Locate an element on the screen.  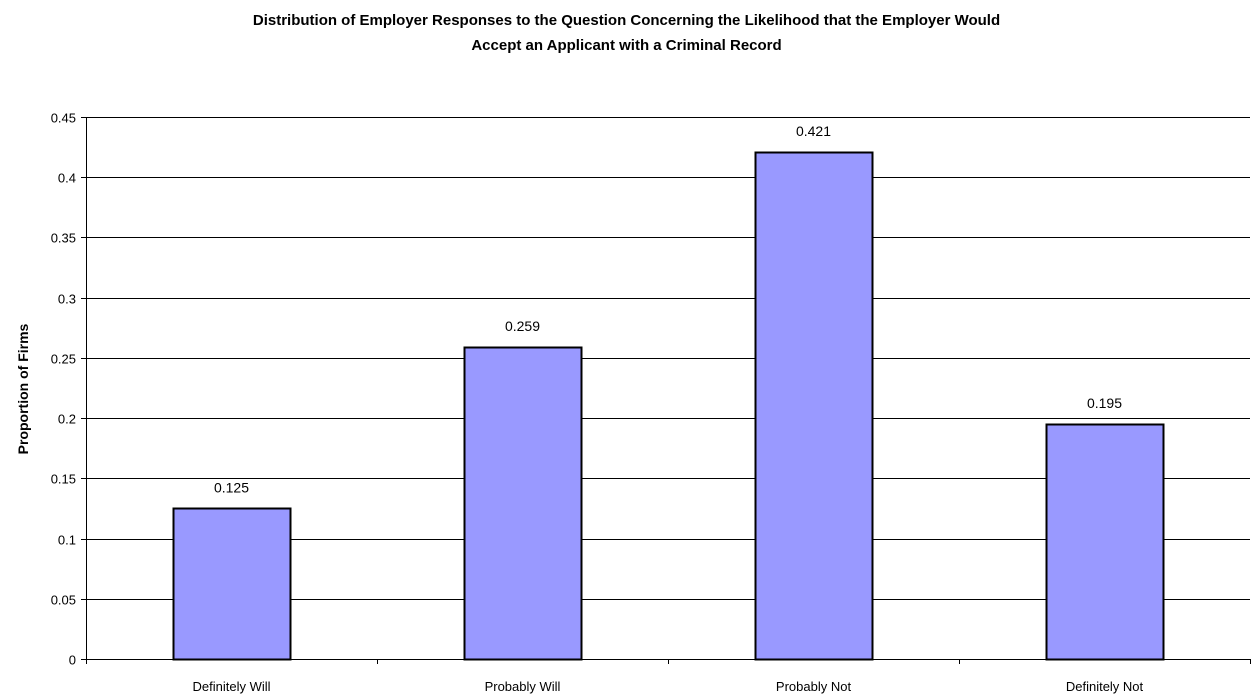
y-tick-label: 0 is located at coordinates (72, 660).